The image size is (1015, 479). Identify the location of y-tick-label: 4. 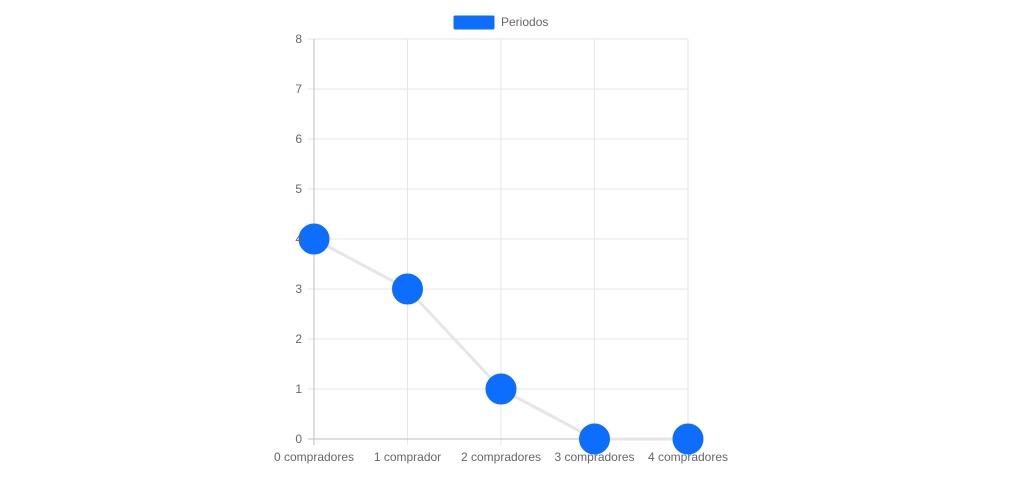
(298, 239).